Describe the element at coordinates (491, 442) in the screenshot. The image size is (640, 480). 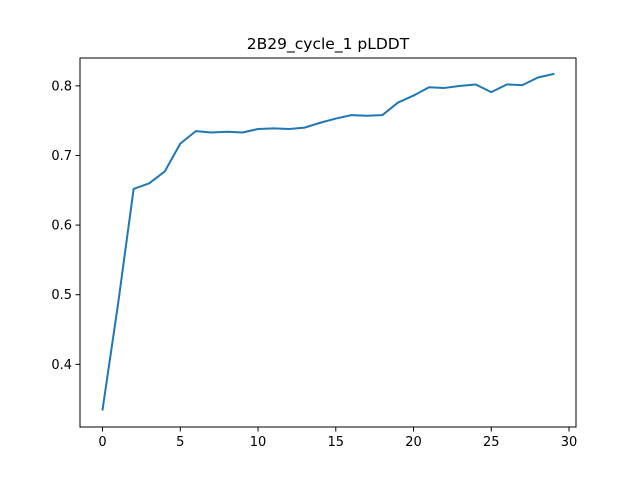
I see `x-tick-label: 25` at that location.